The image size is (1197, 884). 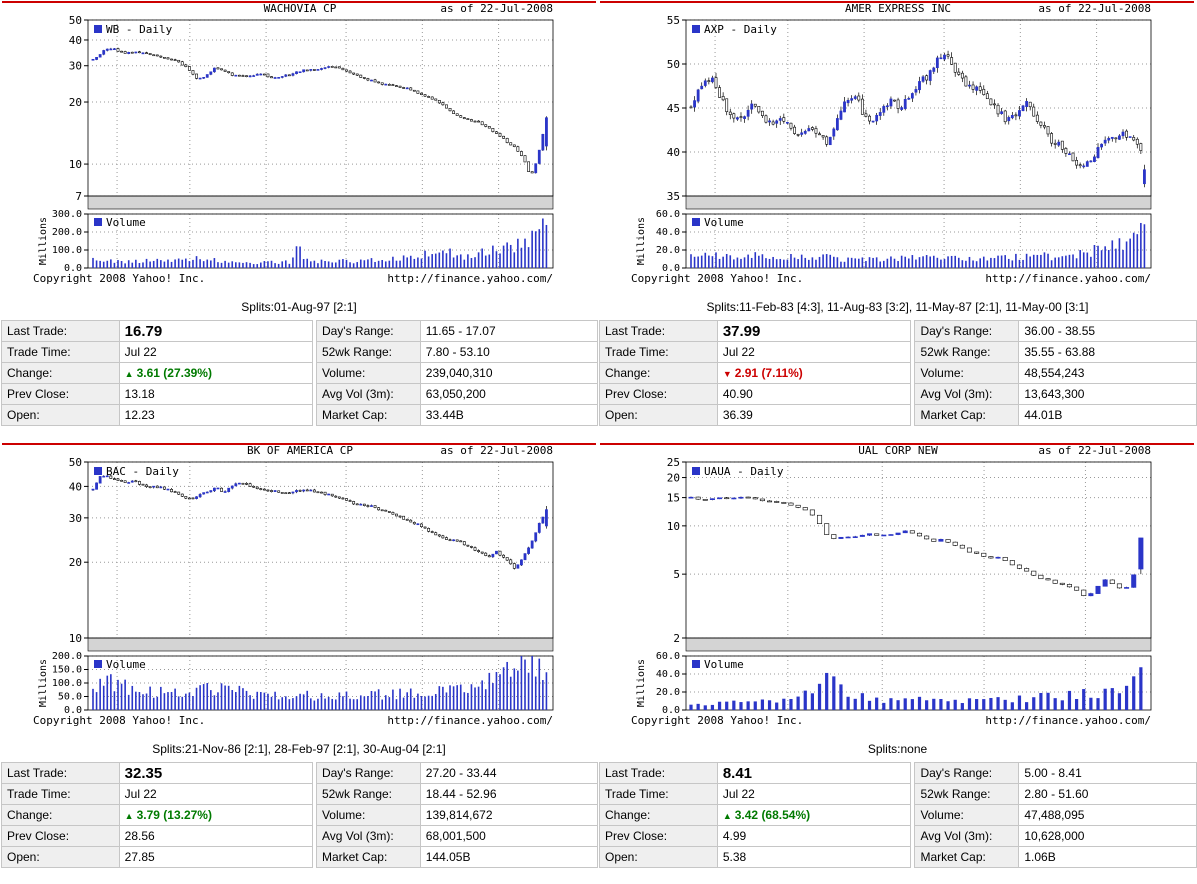 What do you see at coordinates (1055, 394) in the screenshot?
I see `avg-vol-row: Avg Vol (3m): 13,643,300` at bounding box center [1055, 394].